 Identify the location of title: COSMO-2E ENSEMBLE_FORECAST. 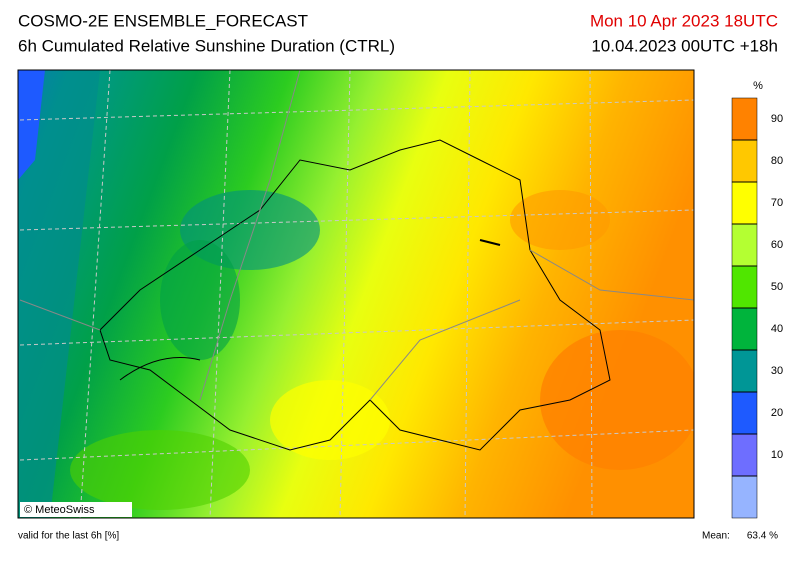
(163, 20).